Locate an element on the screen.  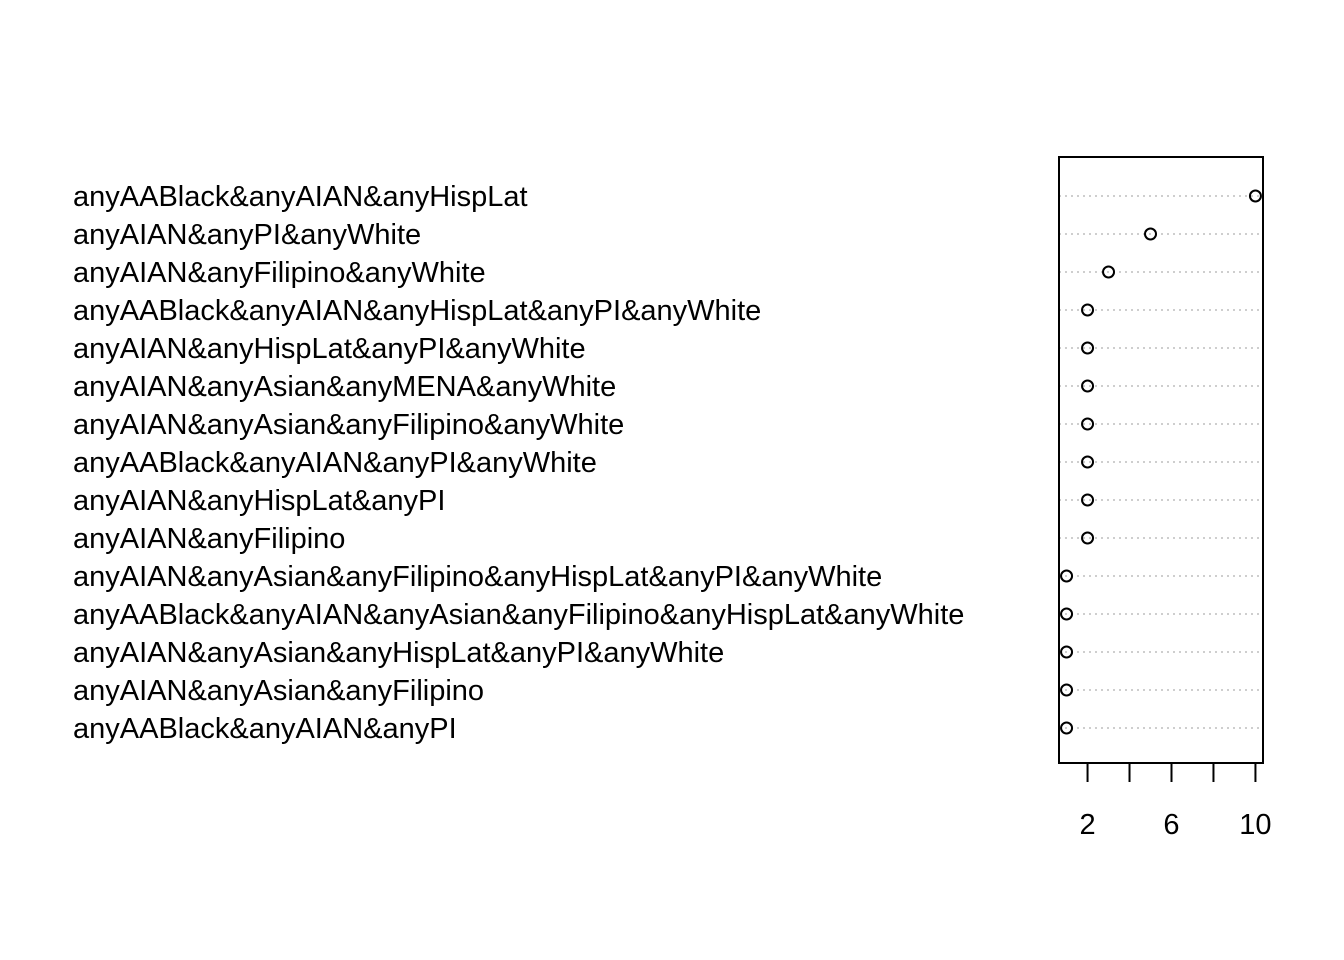
x-tick-label: 10 is located at coordinates (1255, 825).